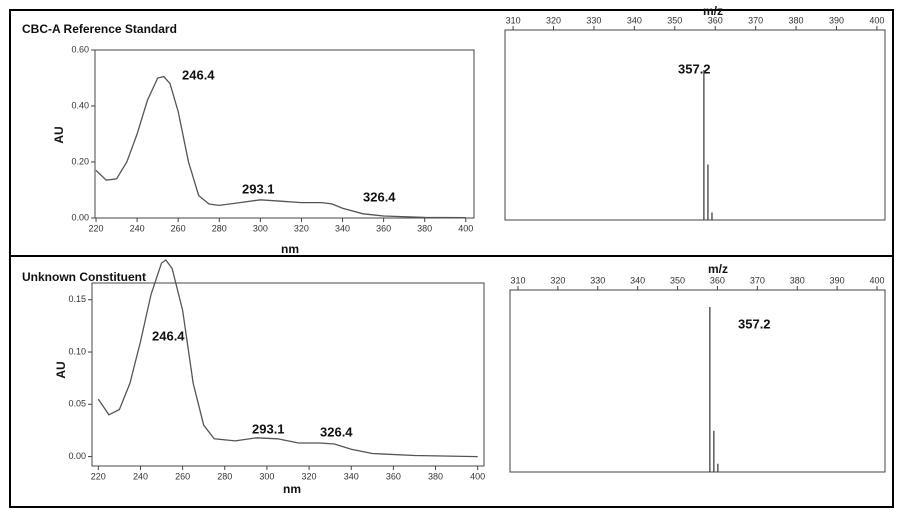 The width and height of the screenshot is (899, 509). Describe the element at coordinates (80, 161) in the screenshot. I see `y-tick-label: 0.20` at that location.